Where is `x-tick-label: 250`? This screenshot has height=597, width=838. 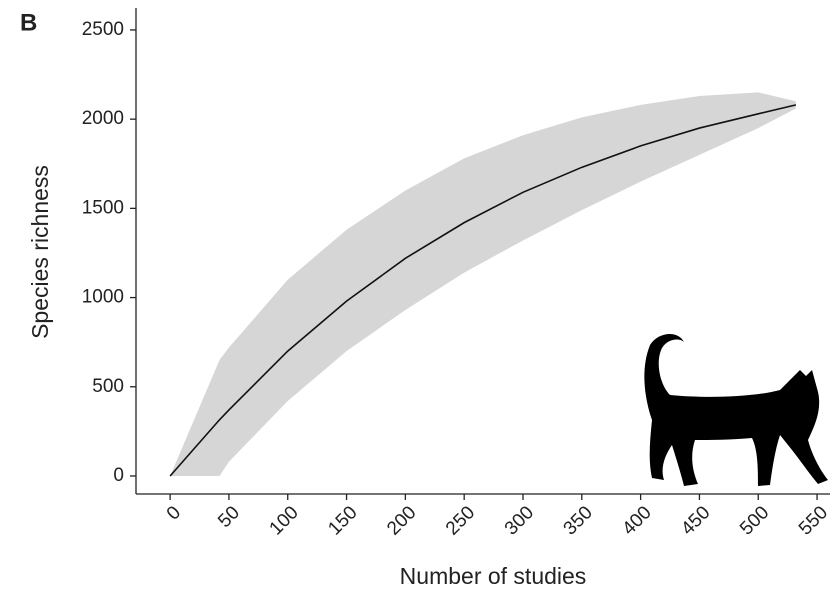 x-tick-label: 250 is located at coordinates (460, 520).